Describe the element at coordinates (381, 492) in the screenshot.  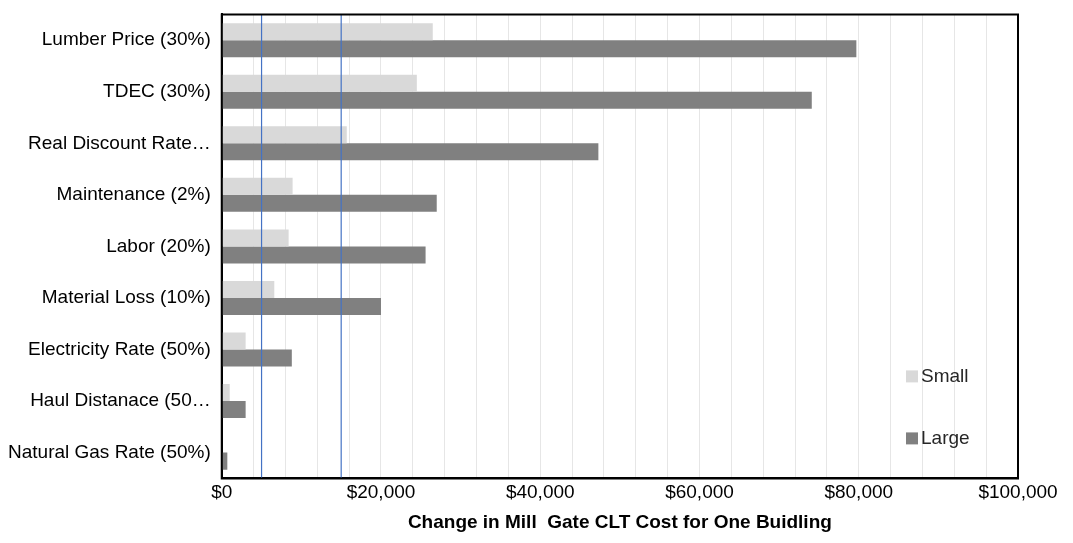
I see `x-tick-label: $20,000` at that location.